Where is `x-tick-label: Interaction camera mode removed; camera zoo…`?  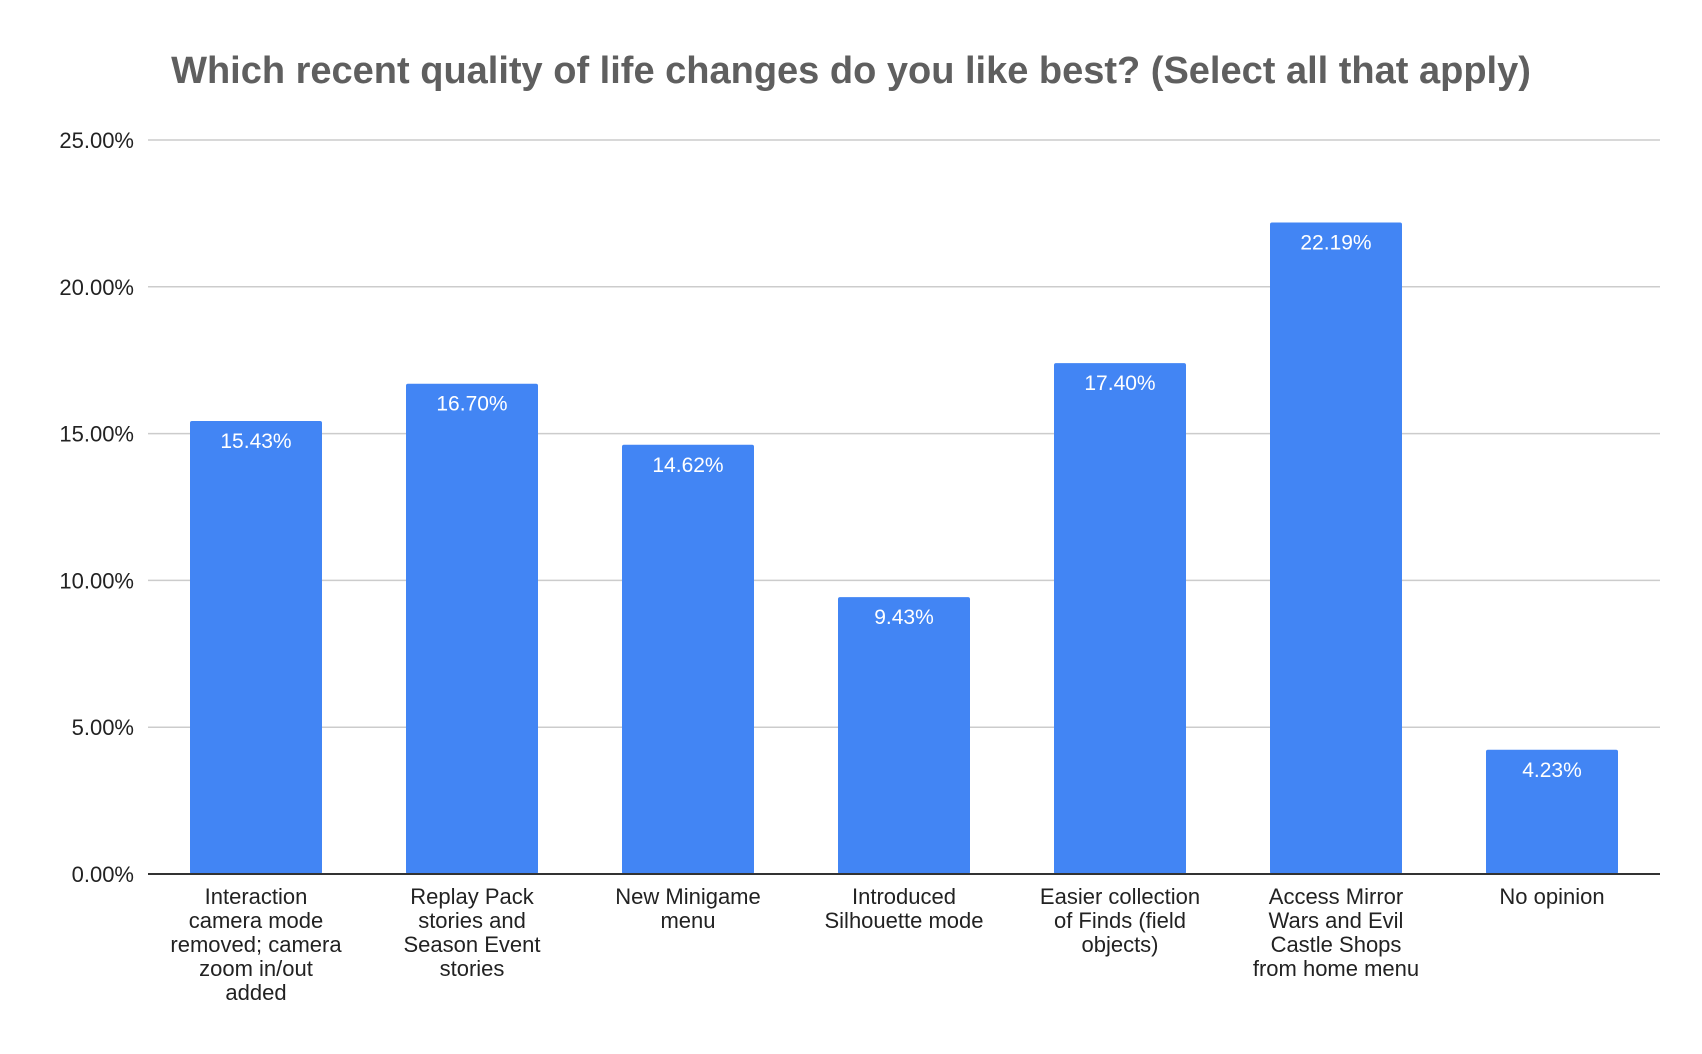
x-tick-label: Interaction camera mode removed; camera zoo… is located at coordinates (256, 944).